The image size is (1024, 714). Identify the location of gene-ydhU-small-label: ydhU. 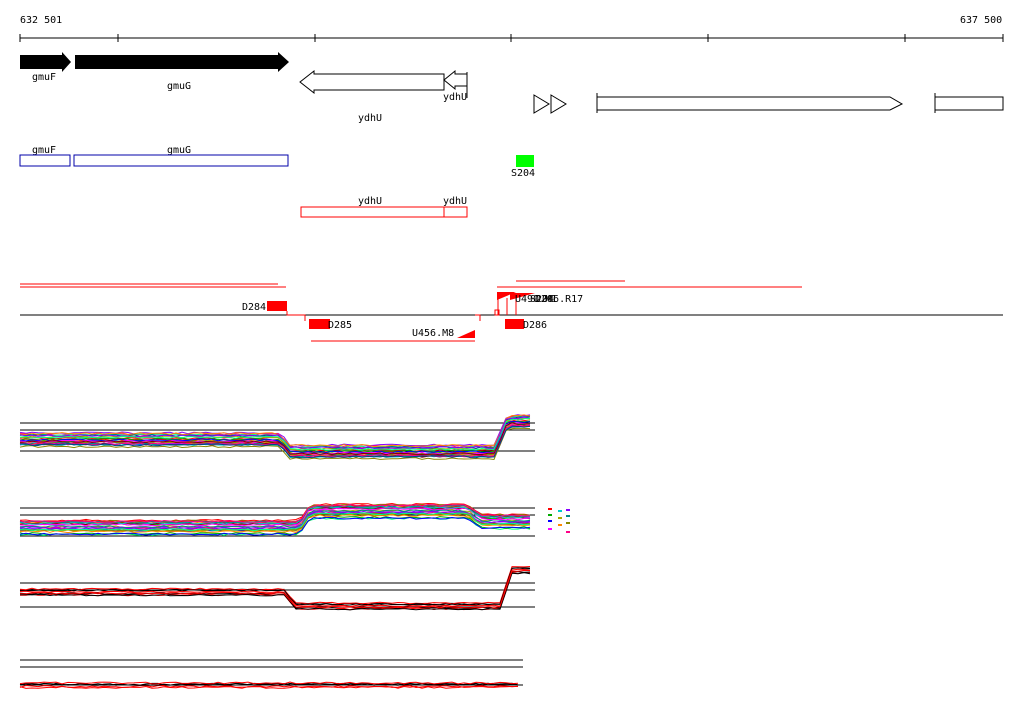
(455, 97).